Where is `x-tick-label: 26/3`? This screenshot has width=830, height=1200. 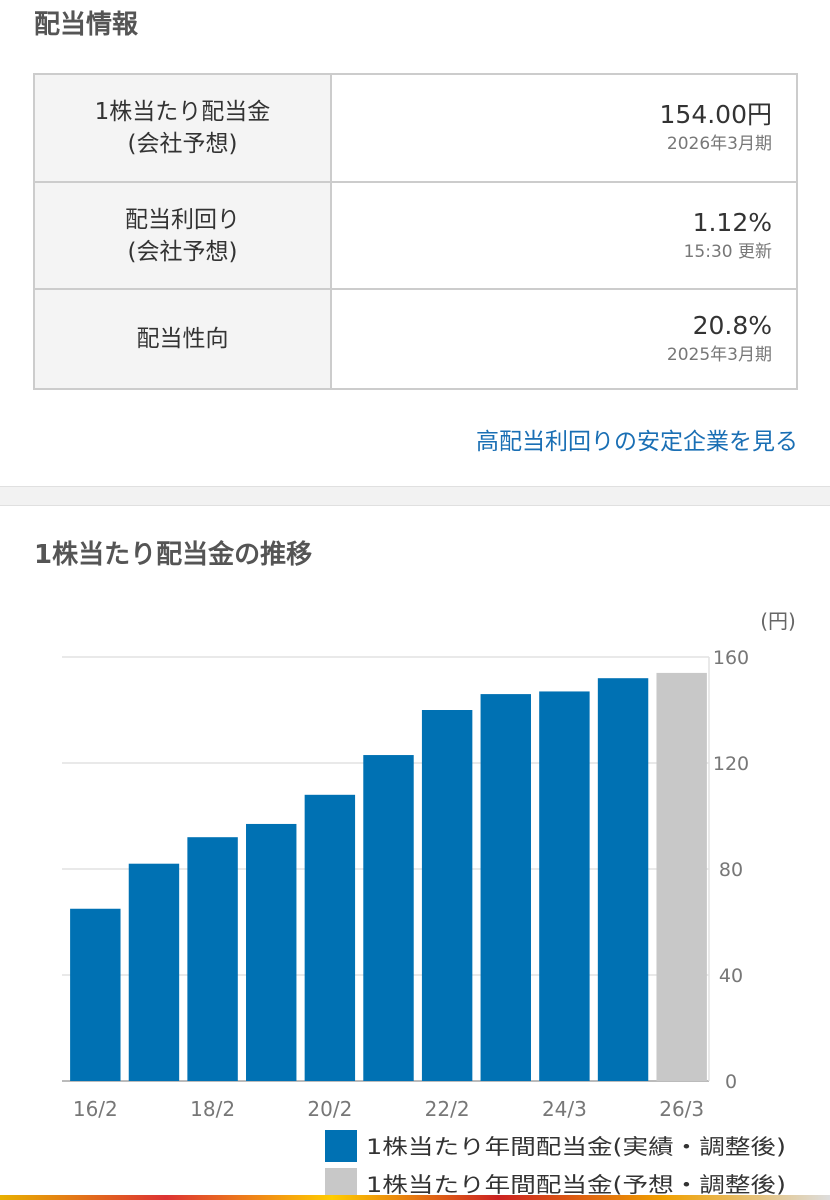
x-tick-label: 26/3 is located at coordinates (681, 1109).